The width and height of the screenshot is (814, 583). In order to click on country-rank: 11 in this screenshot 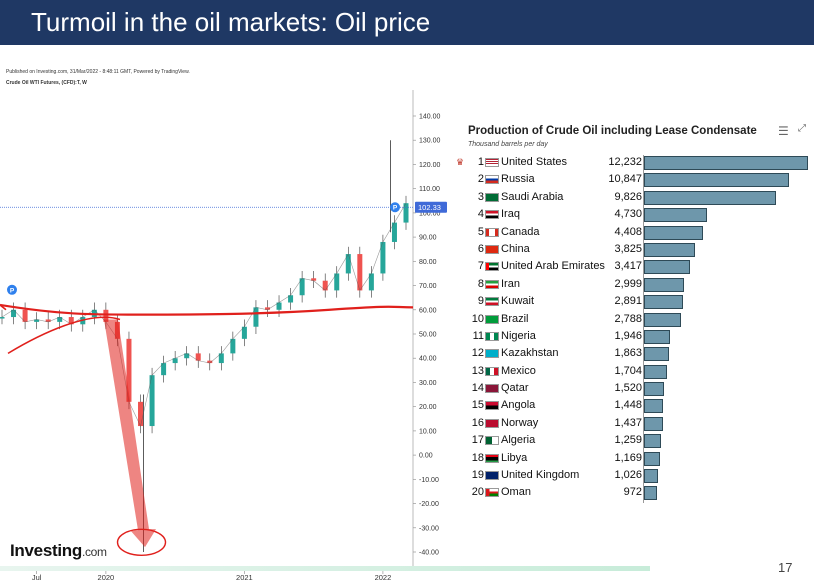, I will do `click(478, 335)`.